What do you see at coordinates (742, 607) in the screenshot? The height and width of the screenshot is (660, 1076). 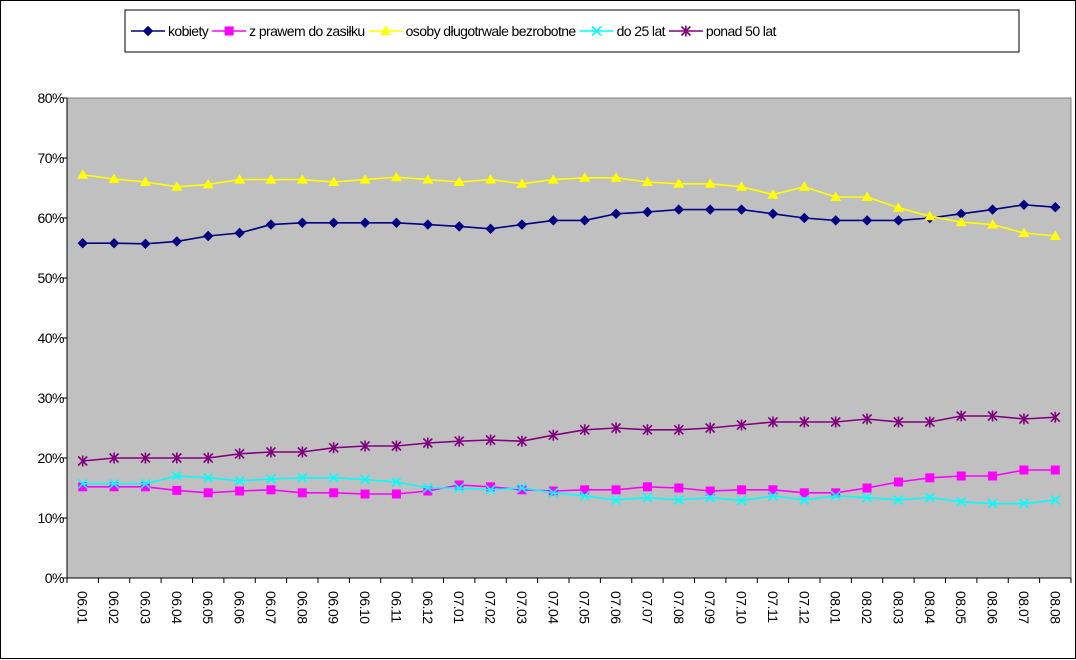 I see `x-tick-label: 07.10` at bounding box center [742, 607].